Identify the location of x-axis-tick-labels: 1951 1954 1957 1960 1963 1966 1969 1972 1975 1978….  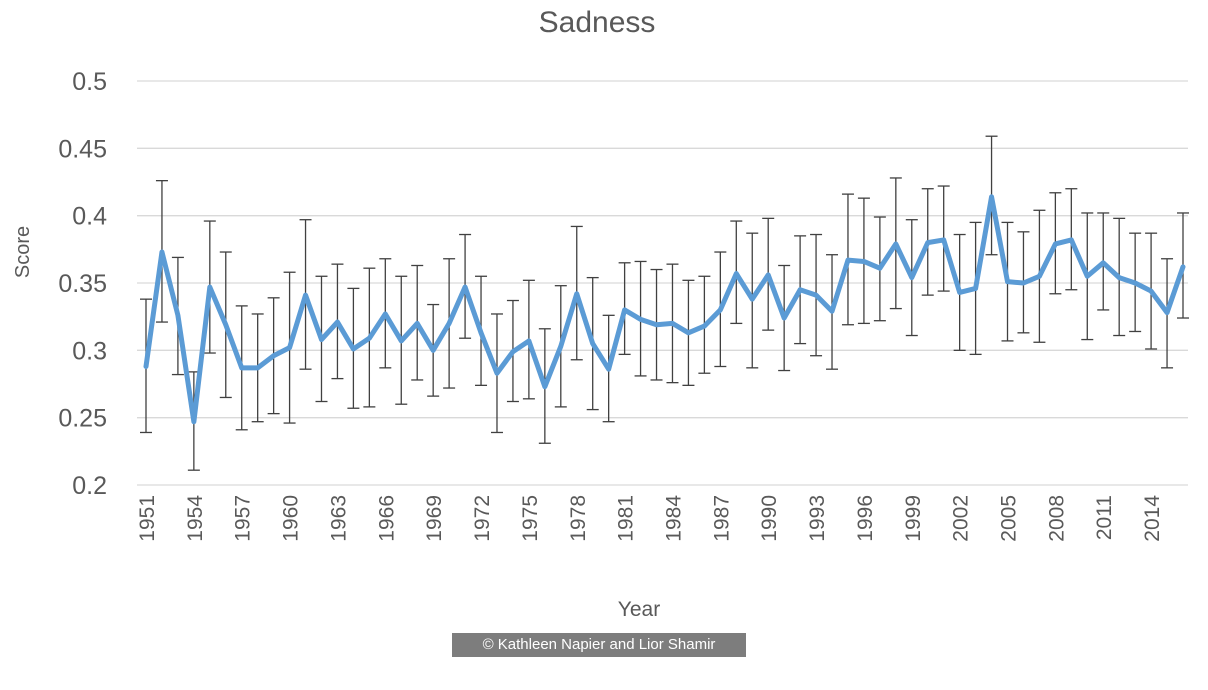
(650, 518).